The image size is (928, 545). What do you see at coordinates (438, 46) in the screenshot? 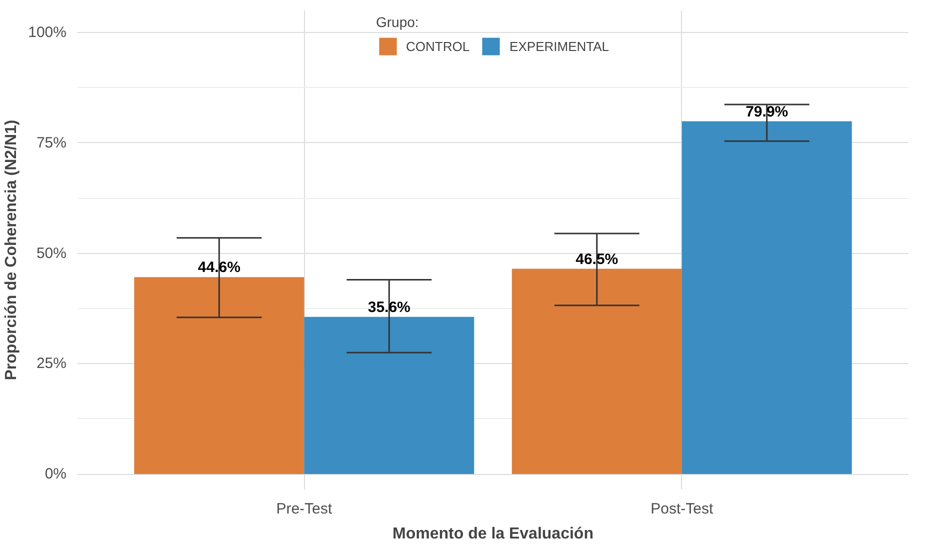
I see `legend-label: CONTROL` at bounding box center [438, 46].